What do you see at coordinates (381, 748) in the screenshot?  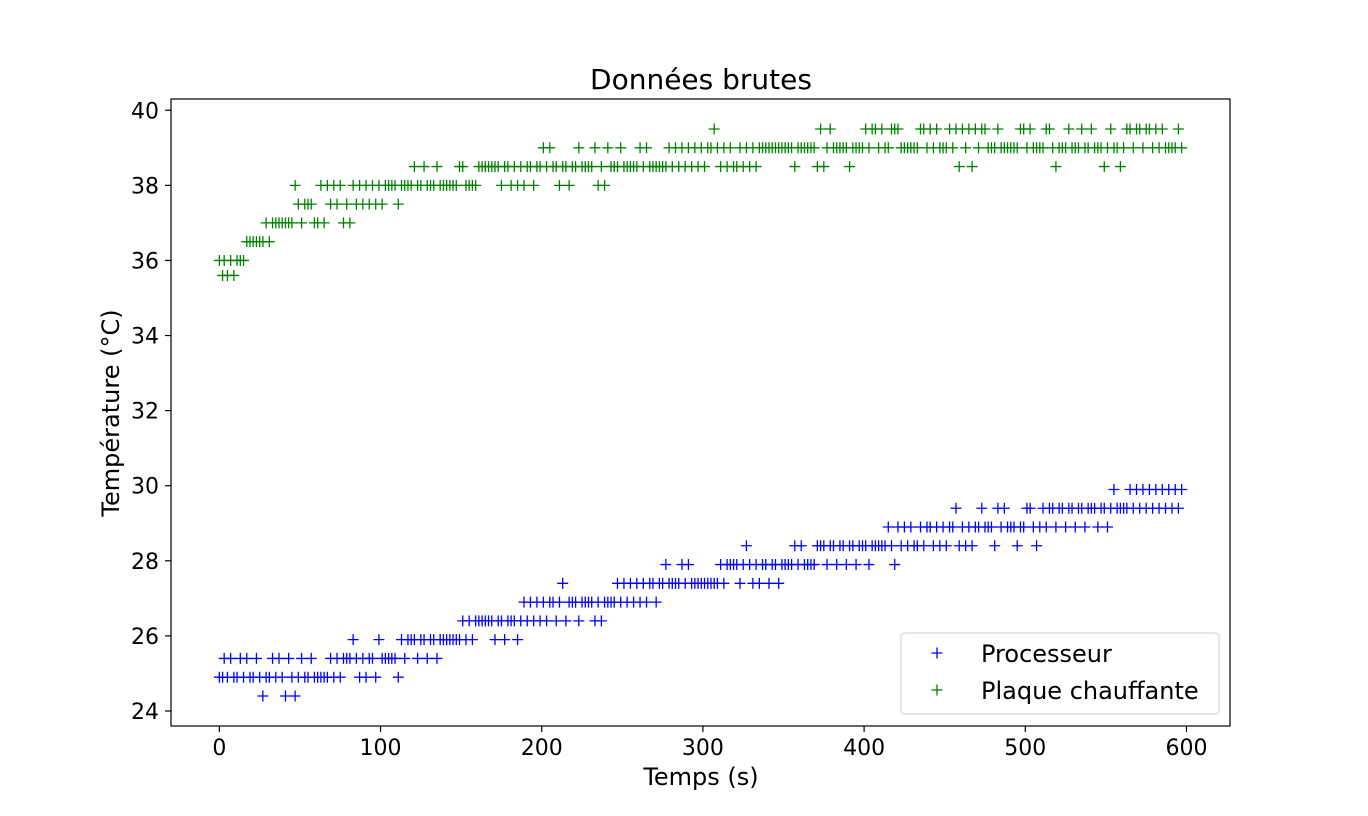 I see `x-tick-label: 100` at bounding box center [381, 748].